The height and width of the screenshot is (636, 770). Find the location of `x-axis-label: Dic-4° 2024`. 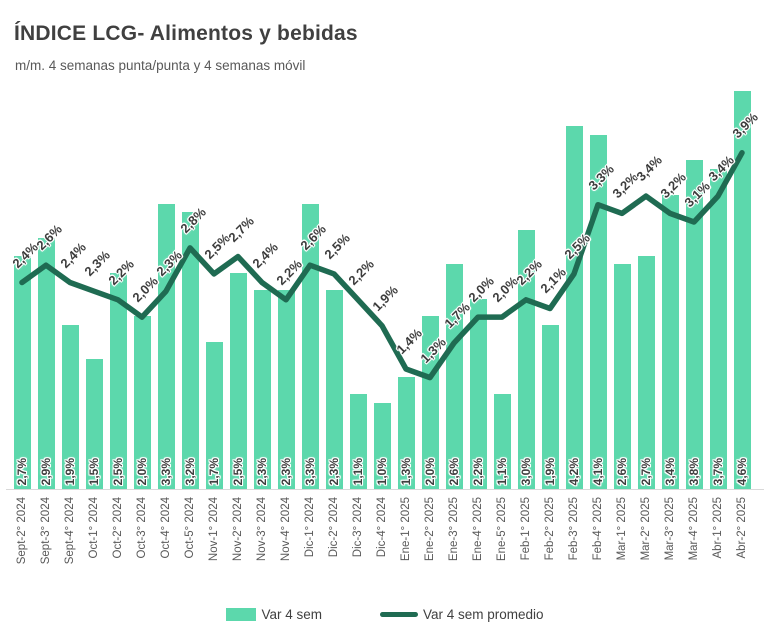

x-axis-label: Dic-4° 2024 is located at coordinates (382, 527).